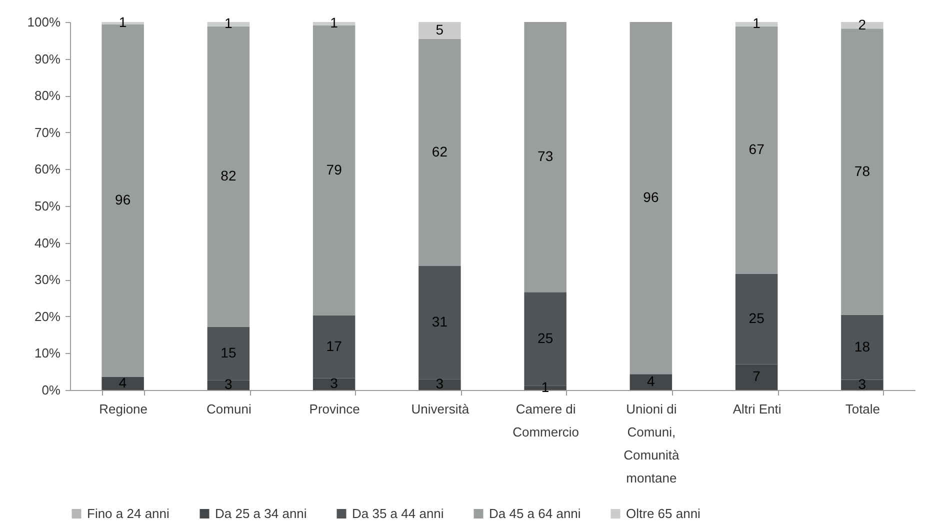  What do you see at coordinates (47, 96) in the screenshot?
I see `y-tick-label: 80%` at bounding box center [47, 96].